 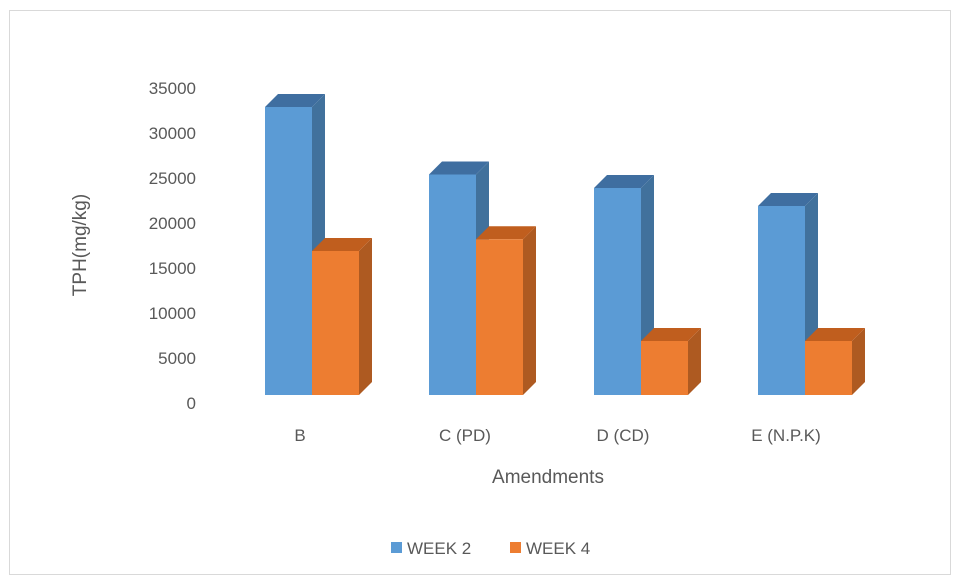 I want to click on x-tick-label: B, so click(x=299, y=435).